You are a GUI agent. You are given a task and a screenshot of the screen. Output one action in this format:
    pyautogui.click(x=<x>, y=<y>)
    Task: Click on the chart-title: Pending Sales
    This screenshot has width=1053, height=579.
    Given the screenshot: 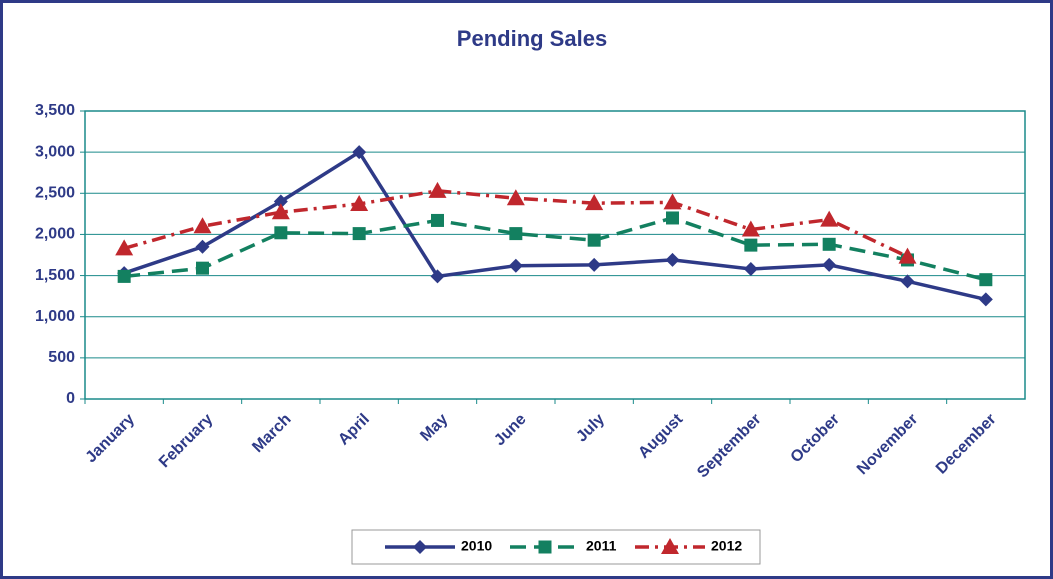 What is the action you would take?
    pyautogui.click(x=532, y=38)
    